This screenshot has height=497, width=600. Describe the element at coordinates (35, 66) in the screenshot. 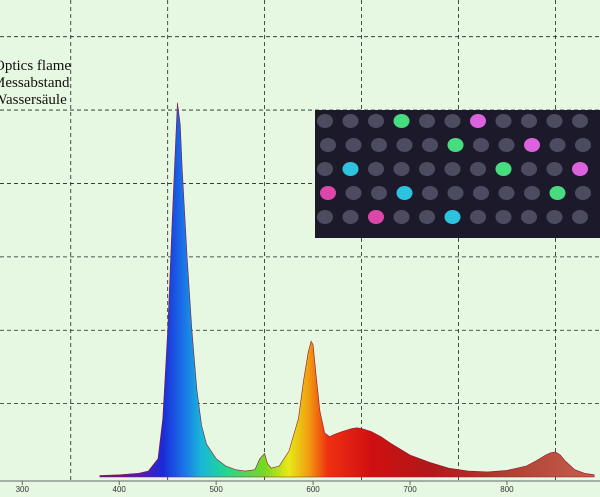

I see `annotation: Optics flame` at that location.